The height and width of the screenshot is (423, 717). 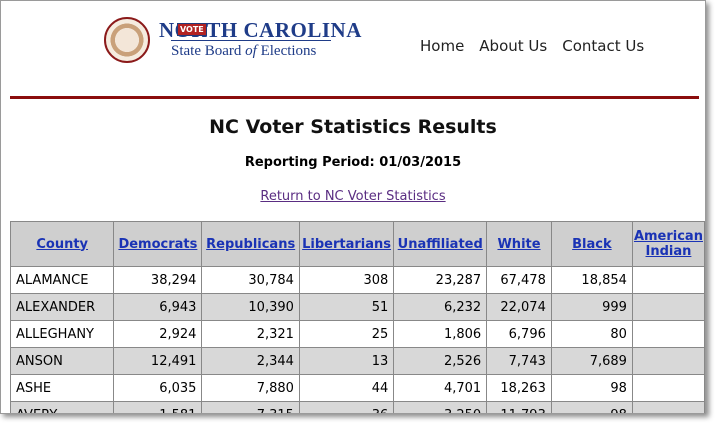 I want to click on count-cell: 2,526, so click(x=440, y=361).